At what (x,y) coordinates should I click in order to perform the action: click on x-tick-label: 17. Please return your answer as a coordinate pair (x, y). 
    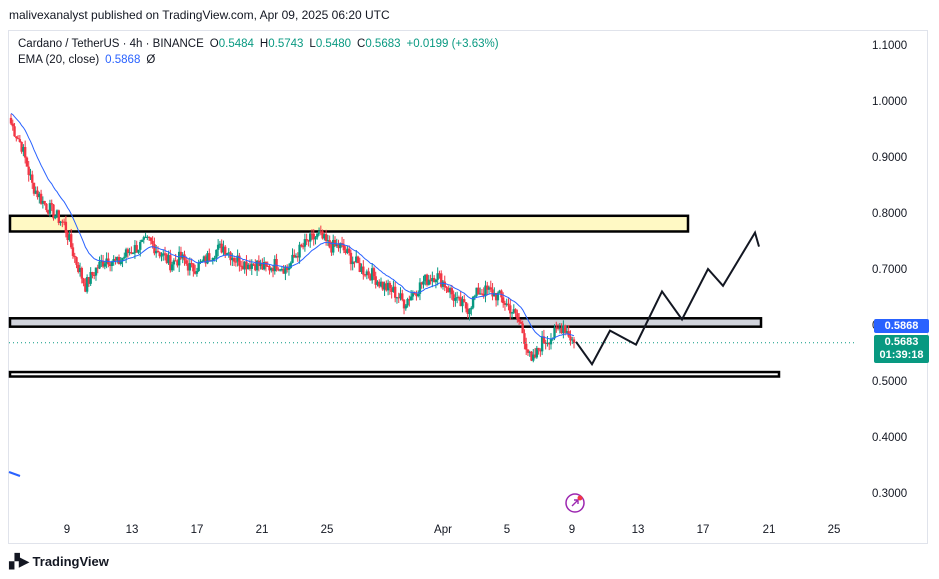
    Looking at the image, I should click on (703, 530).